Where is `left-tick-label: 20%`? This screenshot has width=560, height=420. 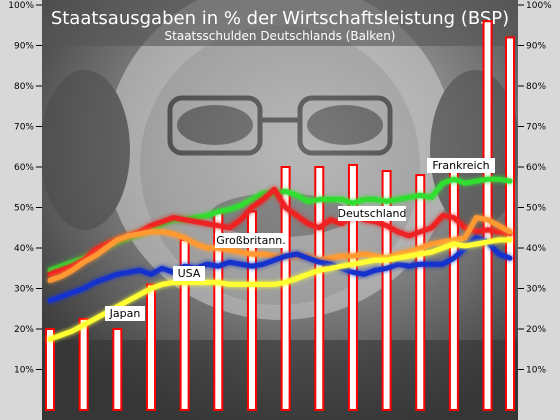 left-tick-label: 20% is located at coordinates (24, 330).